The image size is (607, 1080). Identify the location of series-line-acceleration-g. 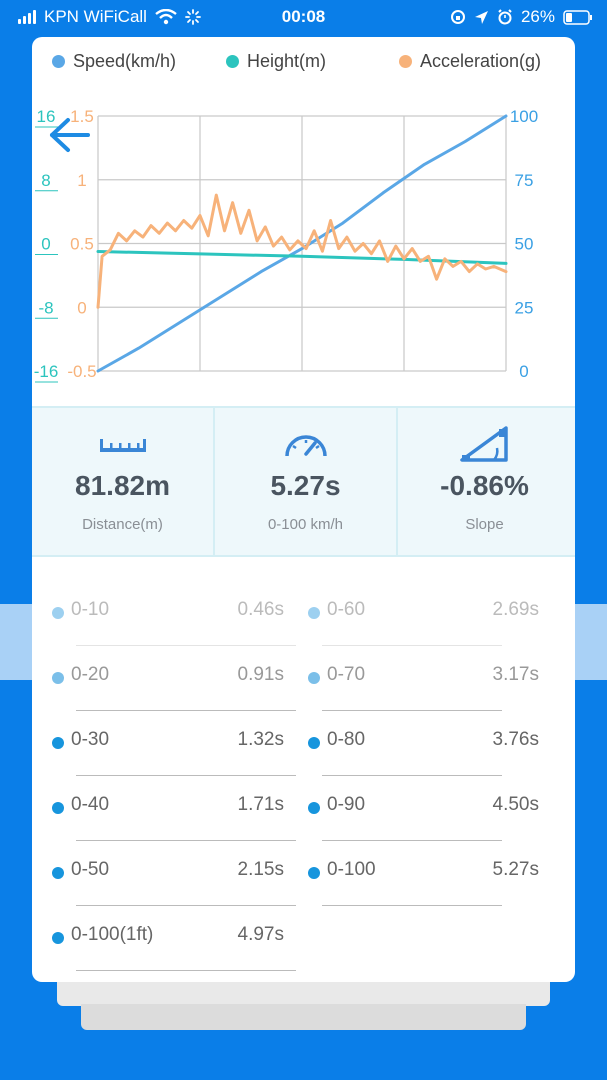
(302, 251).